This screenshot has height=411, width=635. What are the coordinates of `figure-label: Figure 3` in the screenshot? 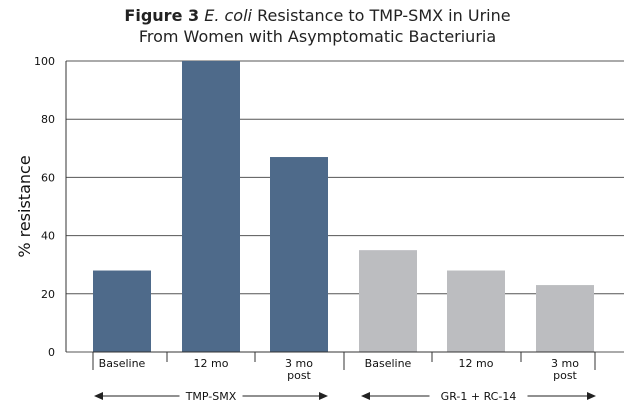 It's located at (162, 15).